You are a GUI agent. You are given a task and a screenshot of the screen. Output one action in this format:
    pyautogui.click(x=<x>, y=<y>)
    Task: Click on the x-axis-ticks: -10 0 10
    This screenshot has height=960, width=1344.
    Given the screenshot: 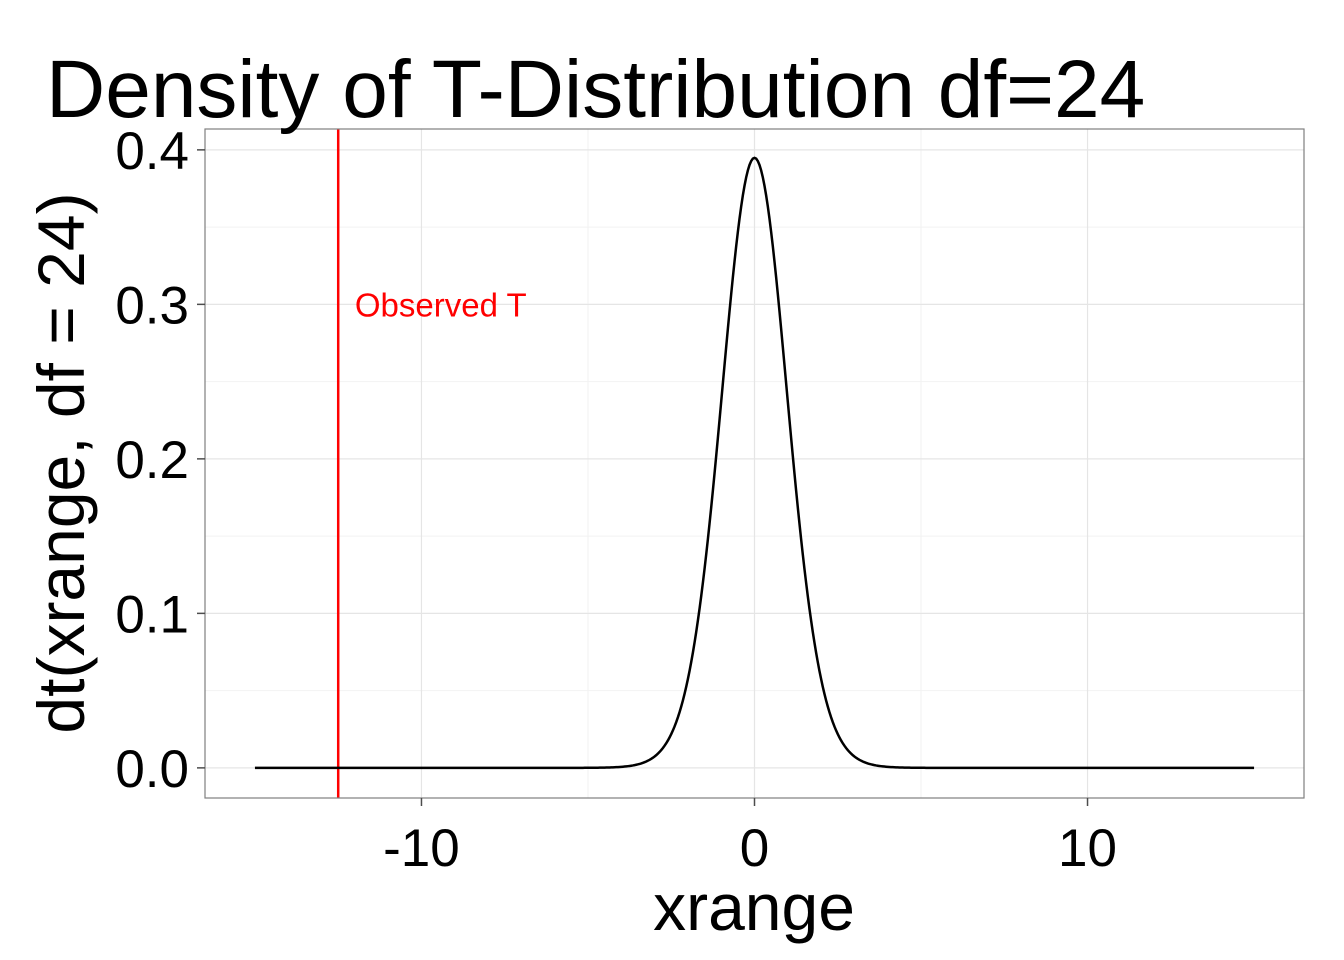 What is the action you would take?
    pyautogui.click(x=750, y=838)
    